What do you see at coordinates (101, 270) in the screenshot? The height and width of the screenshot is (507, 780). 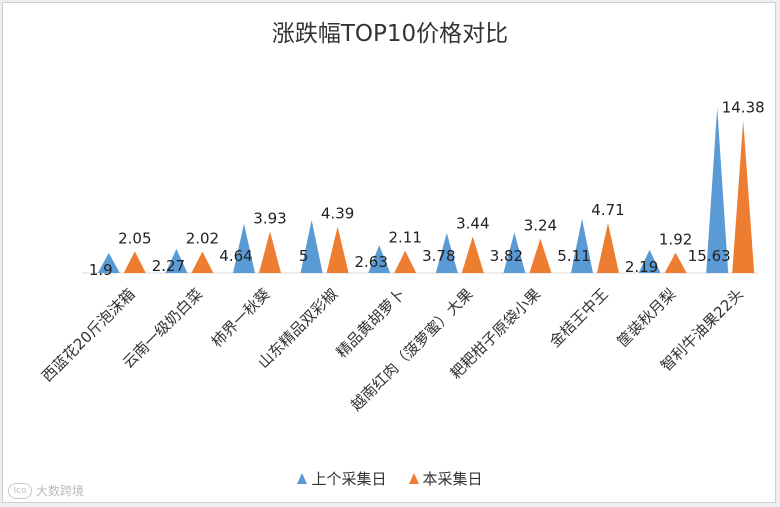 I see `previous-price-label: 1.9` at bounding box center [101, 270].